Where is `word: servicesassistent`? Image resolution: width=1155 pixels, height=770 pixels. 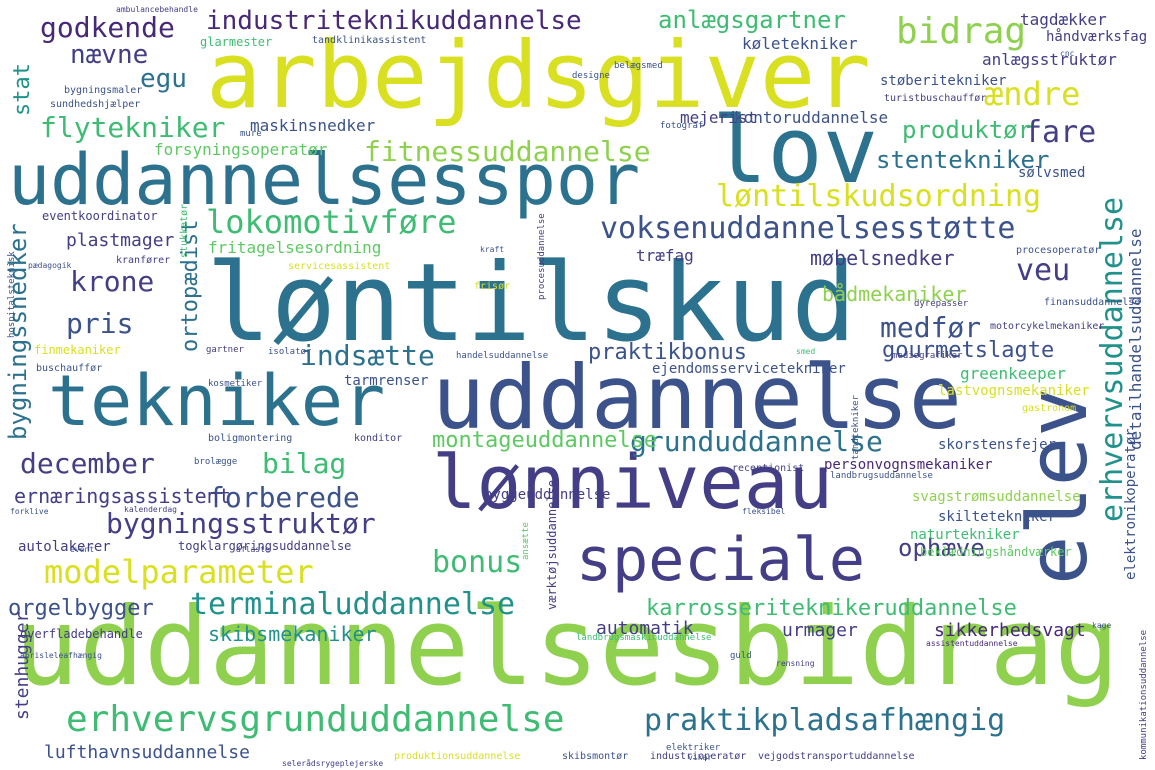
word: servicesassistent is located at coordinates (339, 266).